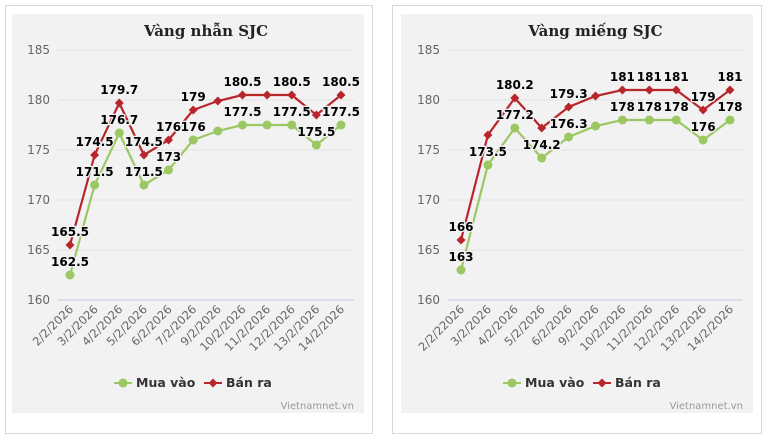 This screenshot has width=765, height=438. Describe the element at coordinates (703, 97) in the screenshot. I see `data-label: 179` at that location.